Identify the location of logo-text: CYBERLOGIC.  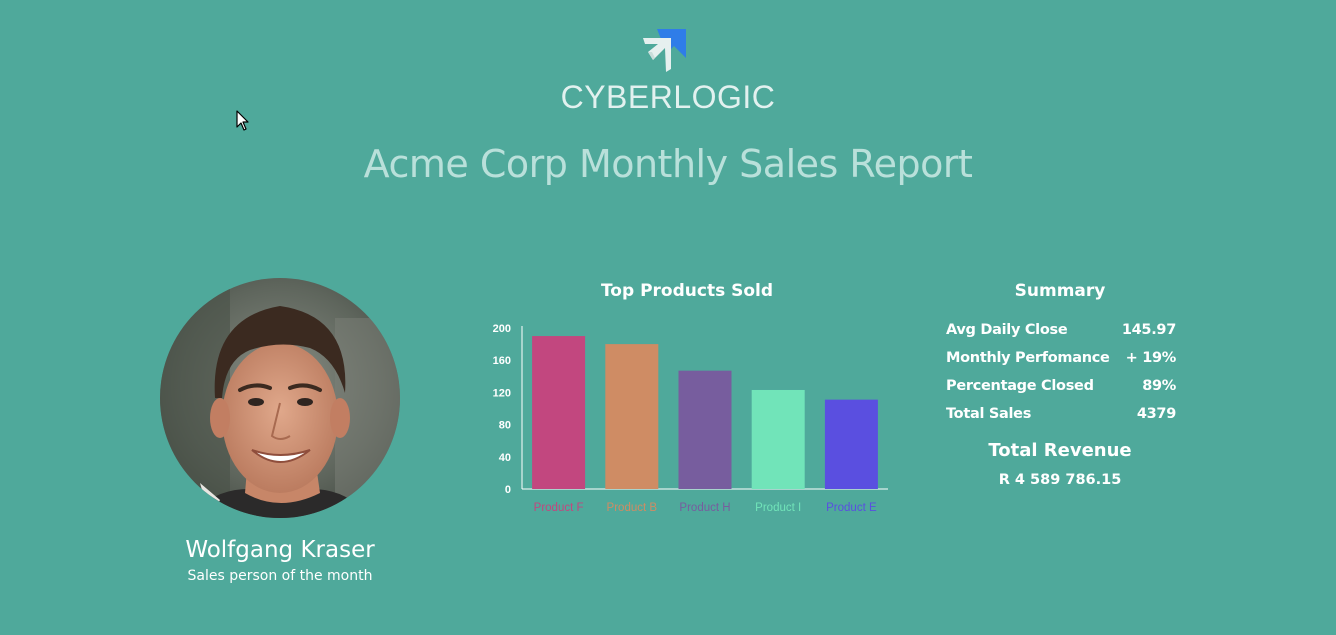
(668, 97).